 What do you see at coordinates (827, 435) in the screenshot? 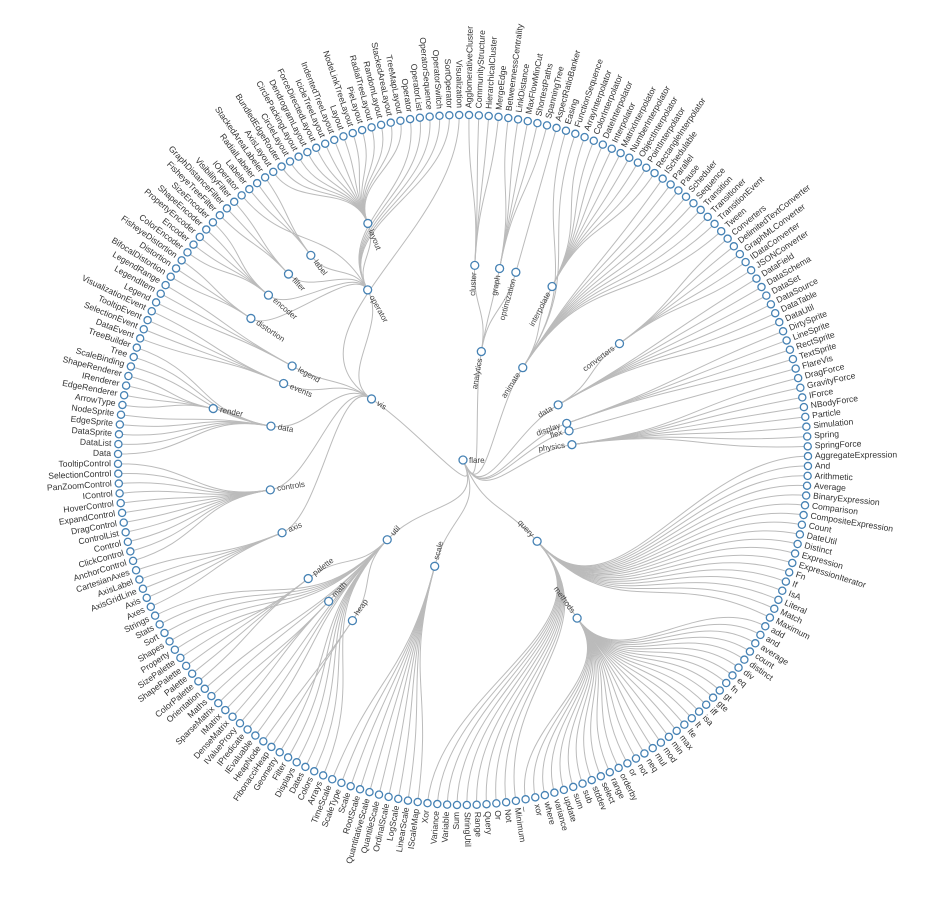
I see `leaf-label: Spring` at bounding box center [827, 435].